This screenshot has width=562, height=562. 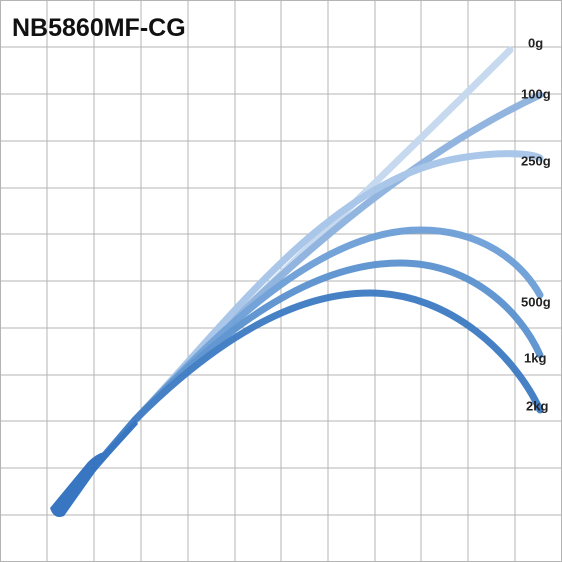 I want to click on rod-butt, so click(x=94, y=468).